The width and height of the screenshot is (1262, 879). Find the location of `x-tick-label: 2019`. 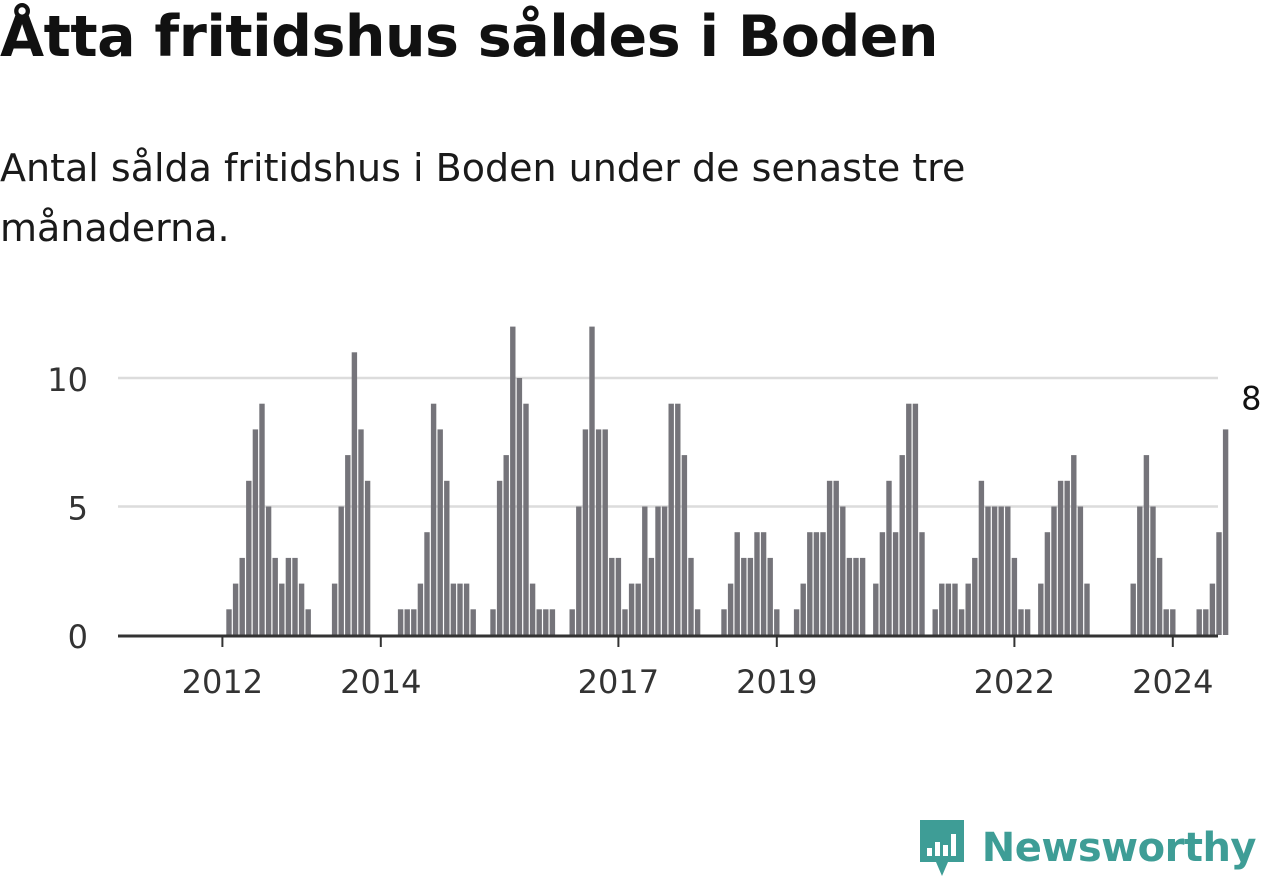

x-tick-label: 2019 is located at coordinates (776, 682).